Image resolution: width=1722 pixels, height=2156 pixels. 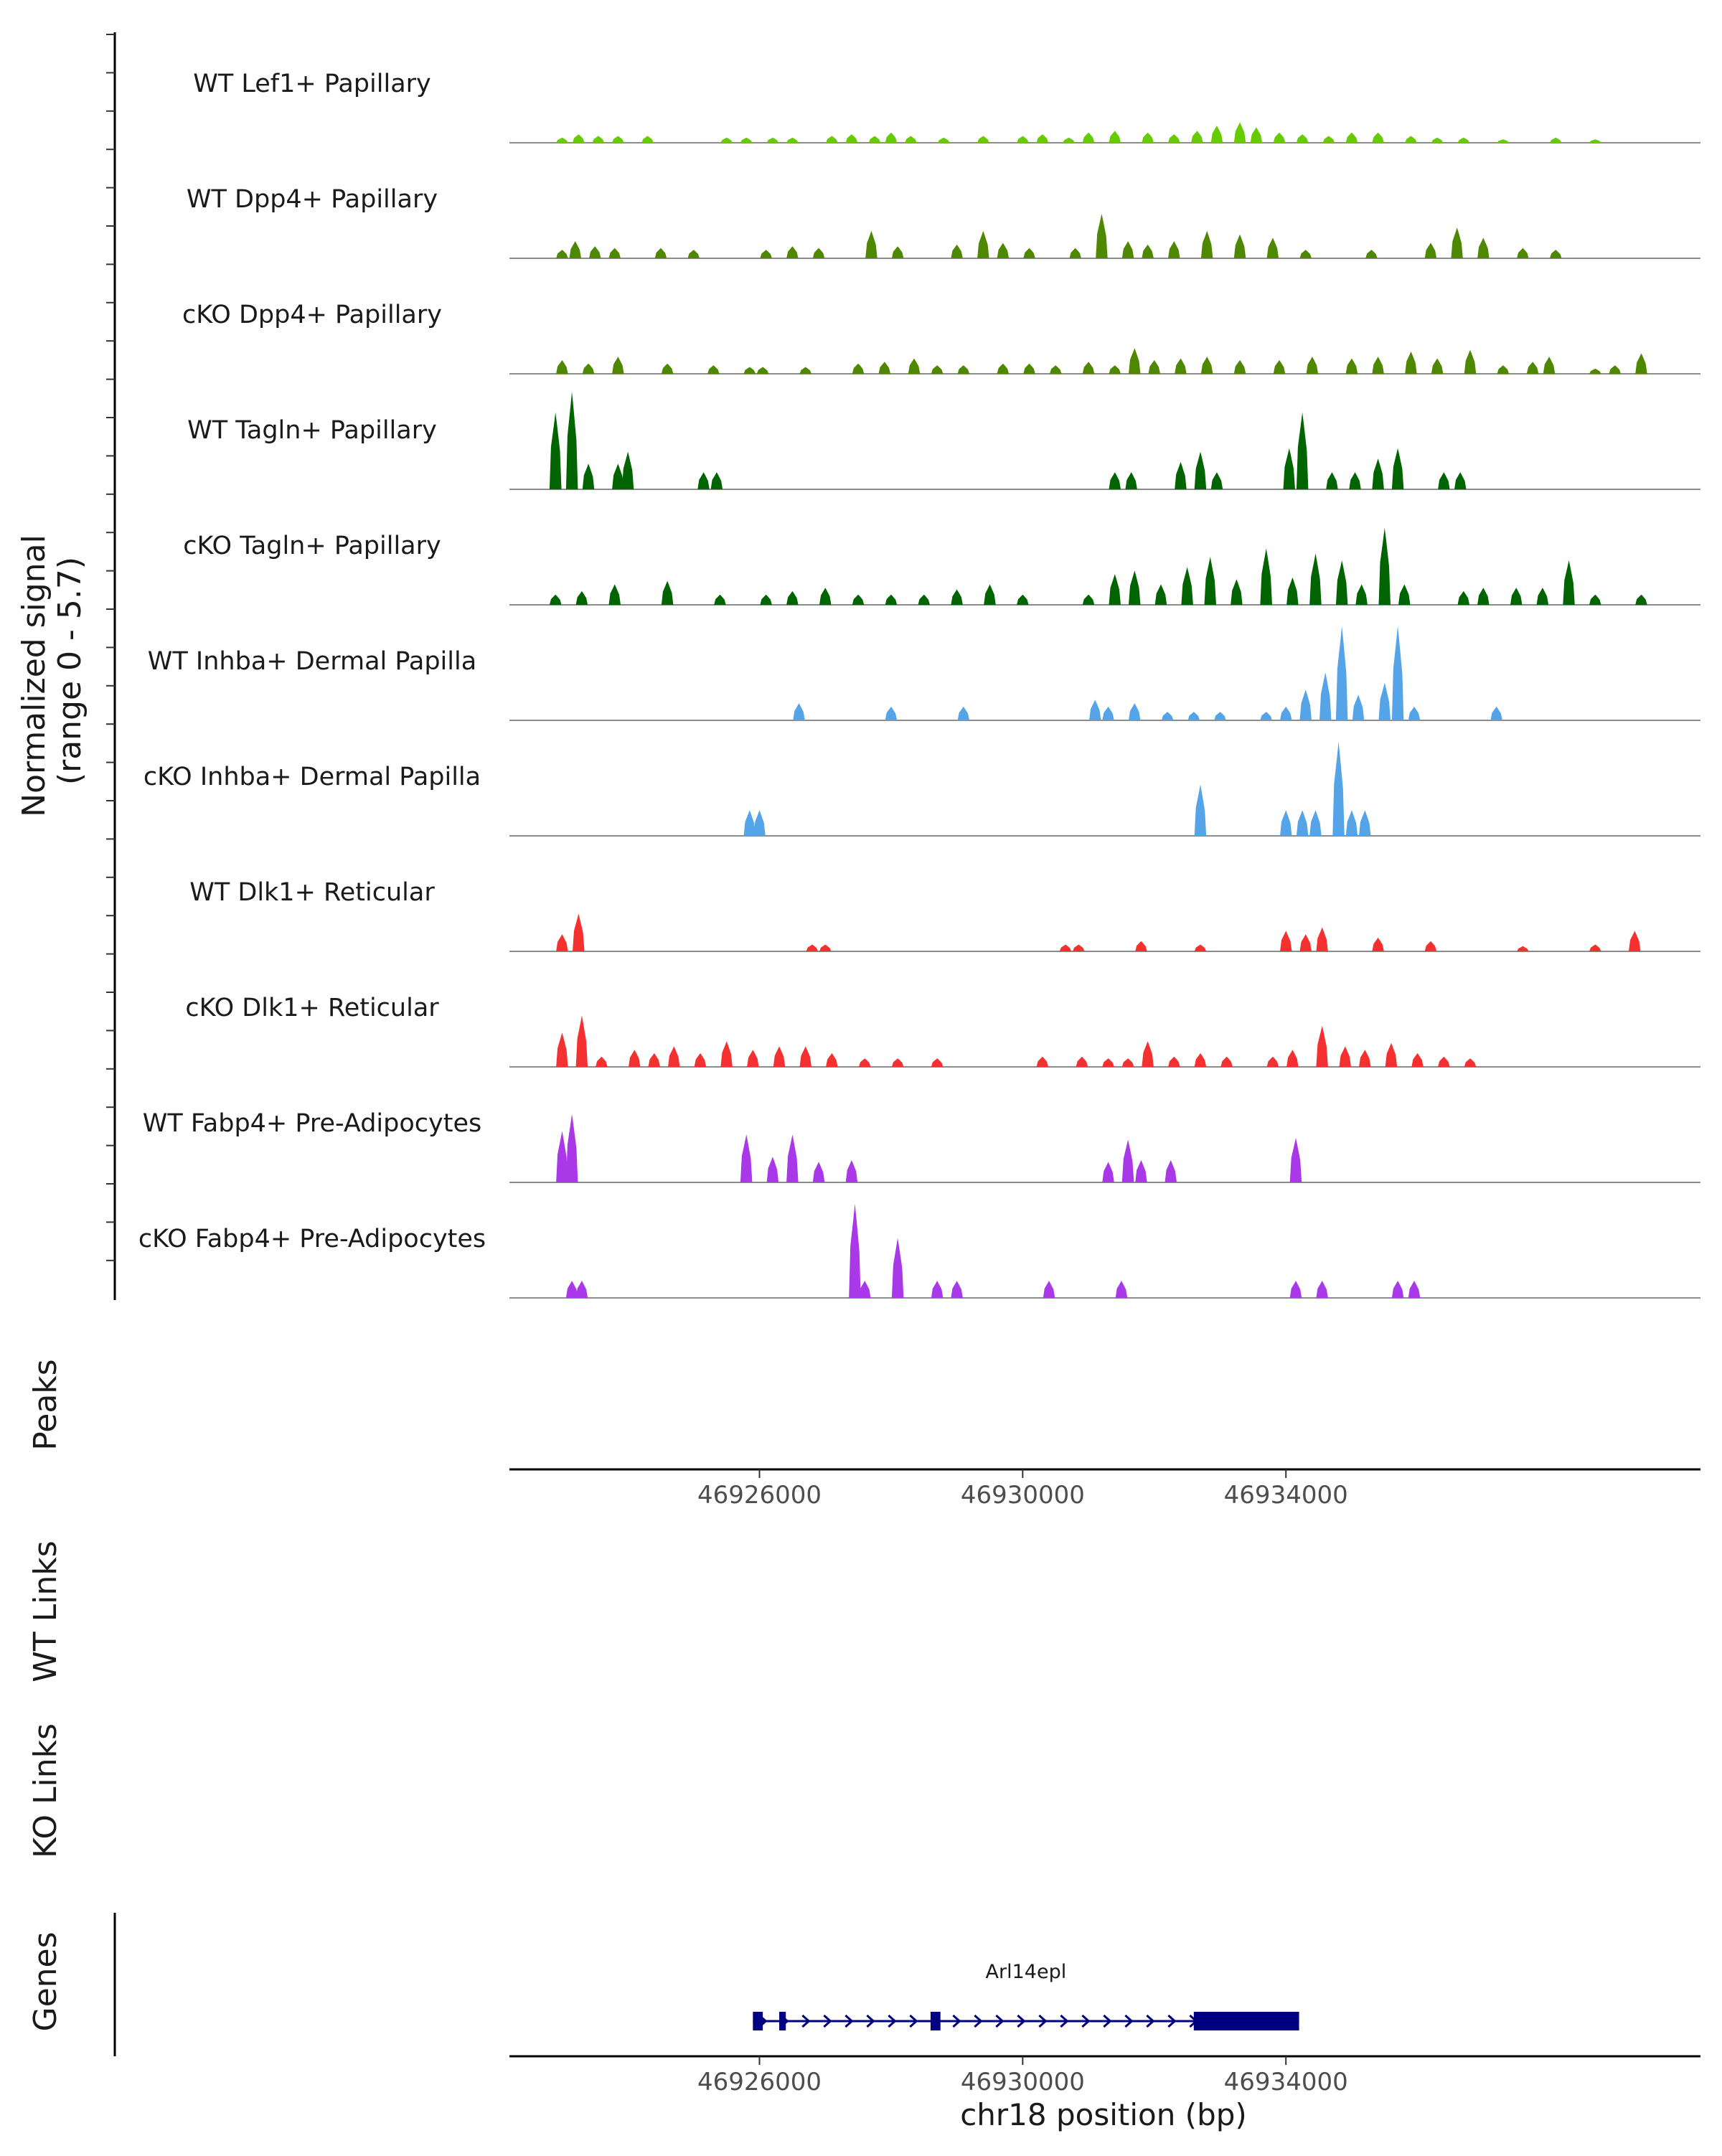 What do you see at coordinates (942, 566) in the screenshot?
I see `track-5: cKO Tagln+ Papillary` at bounding box center [942, 566].